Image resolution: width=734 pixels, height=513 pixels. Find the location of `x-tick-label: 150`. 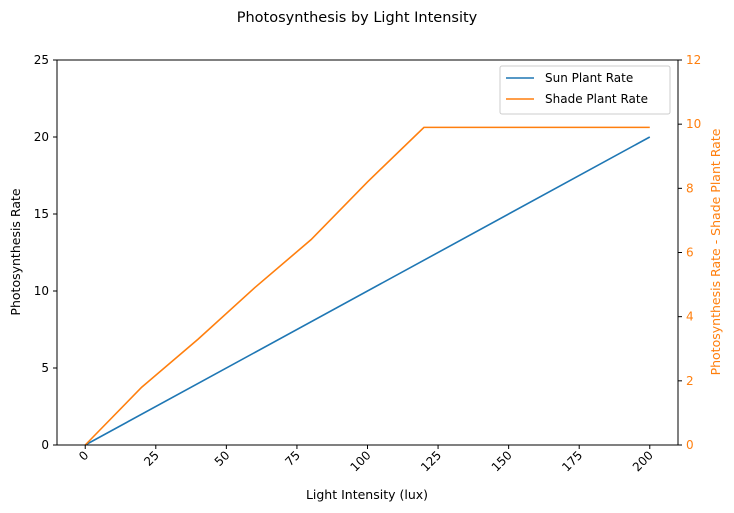

x-tick-label: 150 is located at coordinates (502, 461).